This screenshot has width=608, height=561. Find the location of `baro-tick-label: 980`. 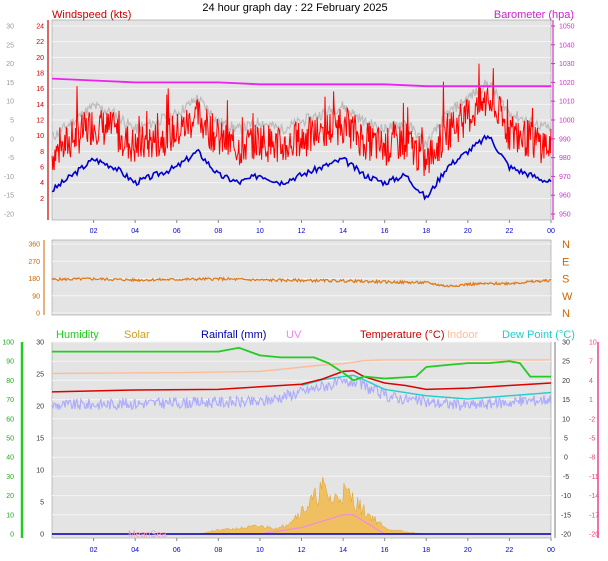

baro-tick-label: 980 is located at coordinates (565, 158).